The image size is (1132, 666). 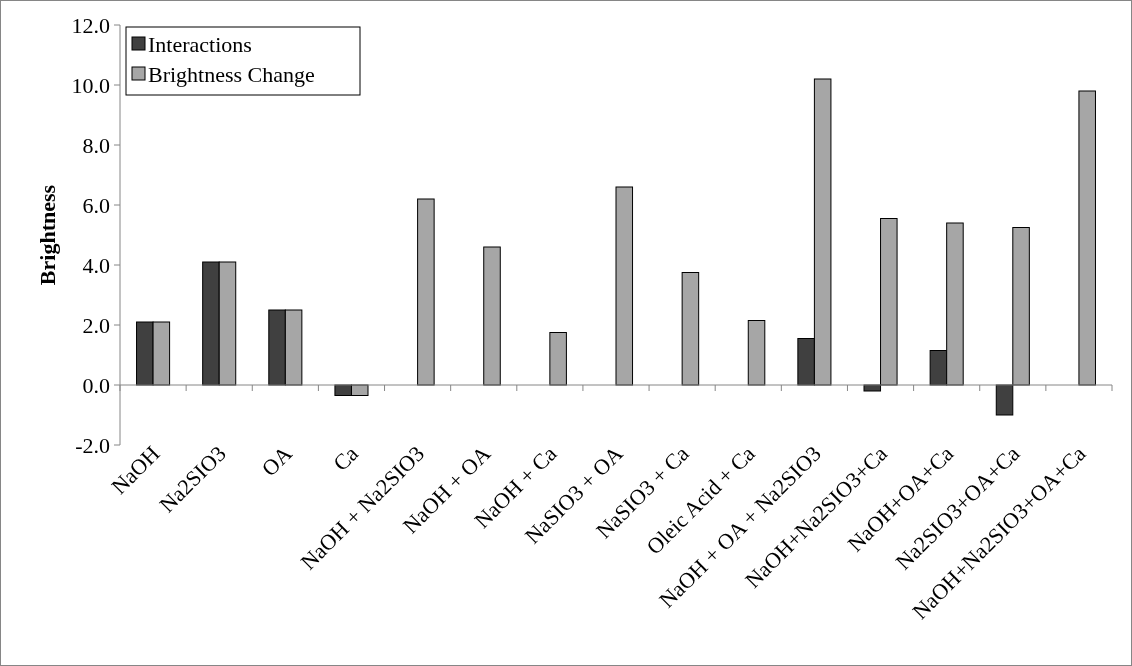 I want to click on y-tick-label: 8.0, so click(x=96, y=145).